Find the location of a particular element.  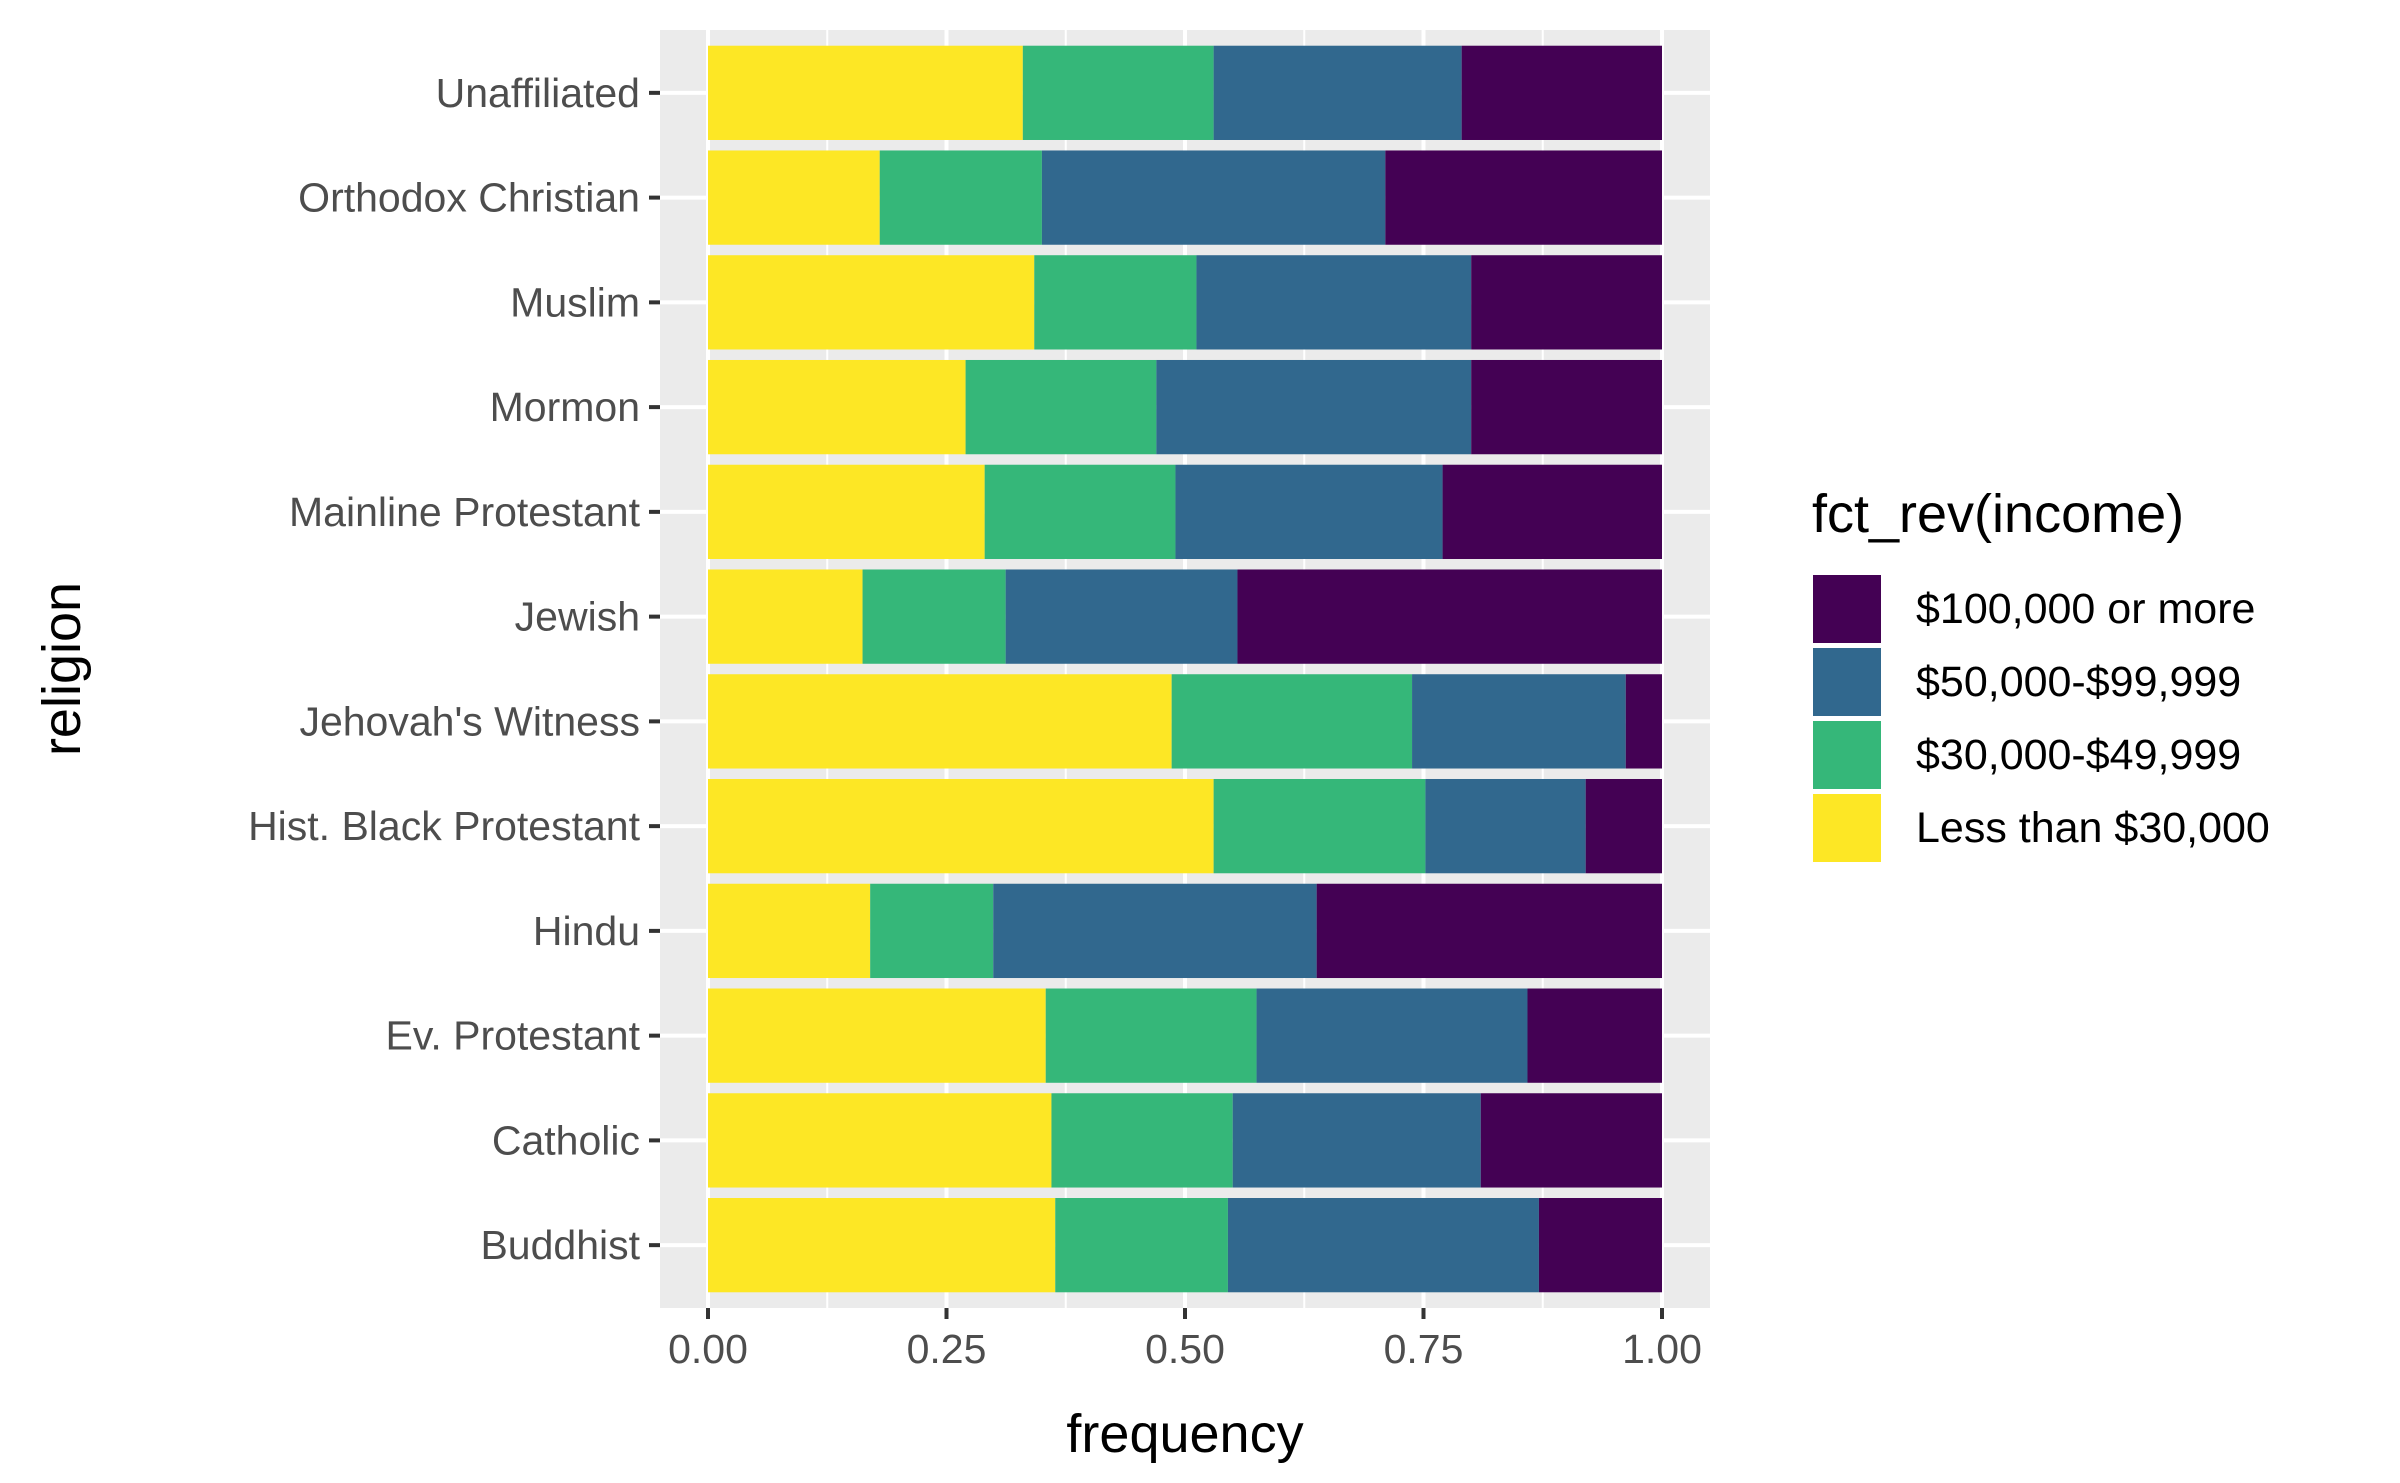

bar-muslim-100-000-or-more is located at coordinates (1566, 302).